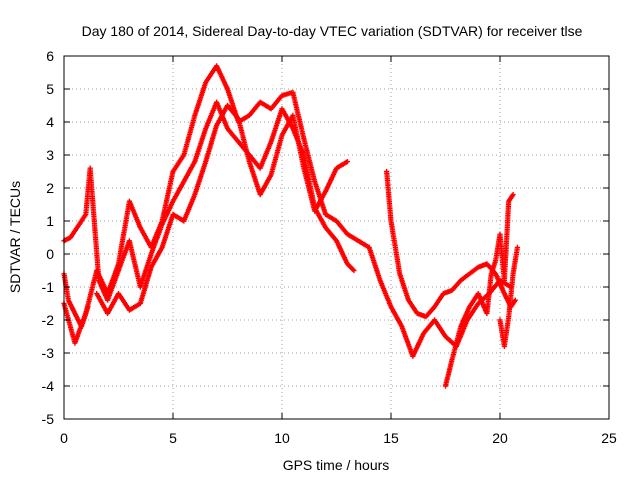 This screenshot has height=480, width=640. What do you see at coordinates (500, 438) in the screenshot?
I see `x-tick-label: 20` at bounding box center [500, 438].